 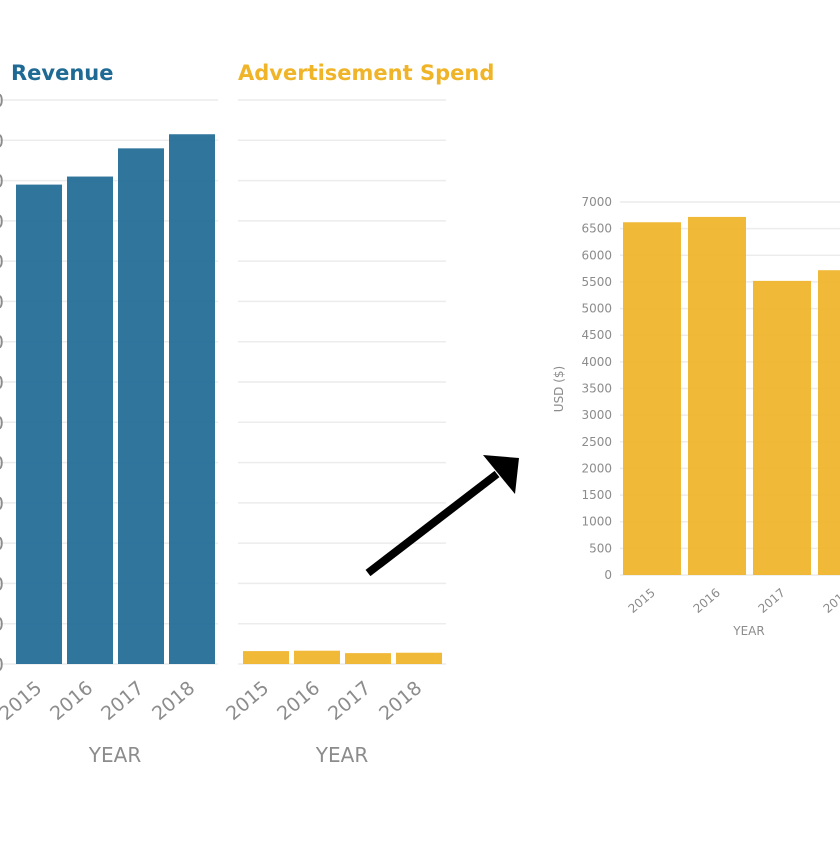 What do you see at coordinates (2, 544) in the screenshot?
I see `y-tick-label: 30,000` at bounding box center [2, 544].